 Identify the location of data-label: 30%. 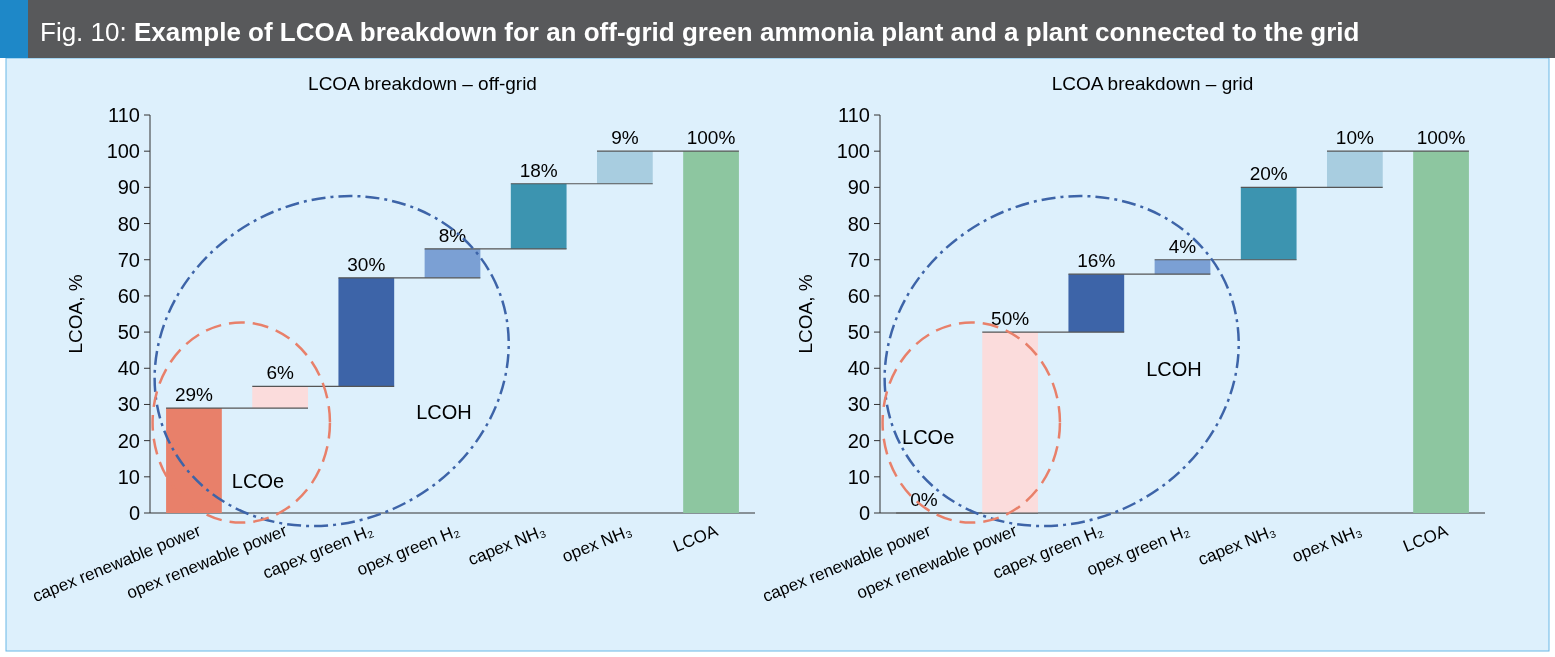
(366, 264).